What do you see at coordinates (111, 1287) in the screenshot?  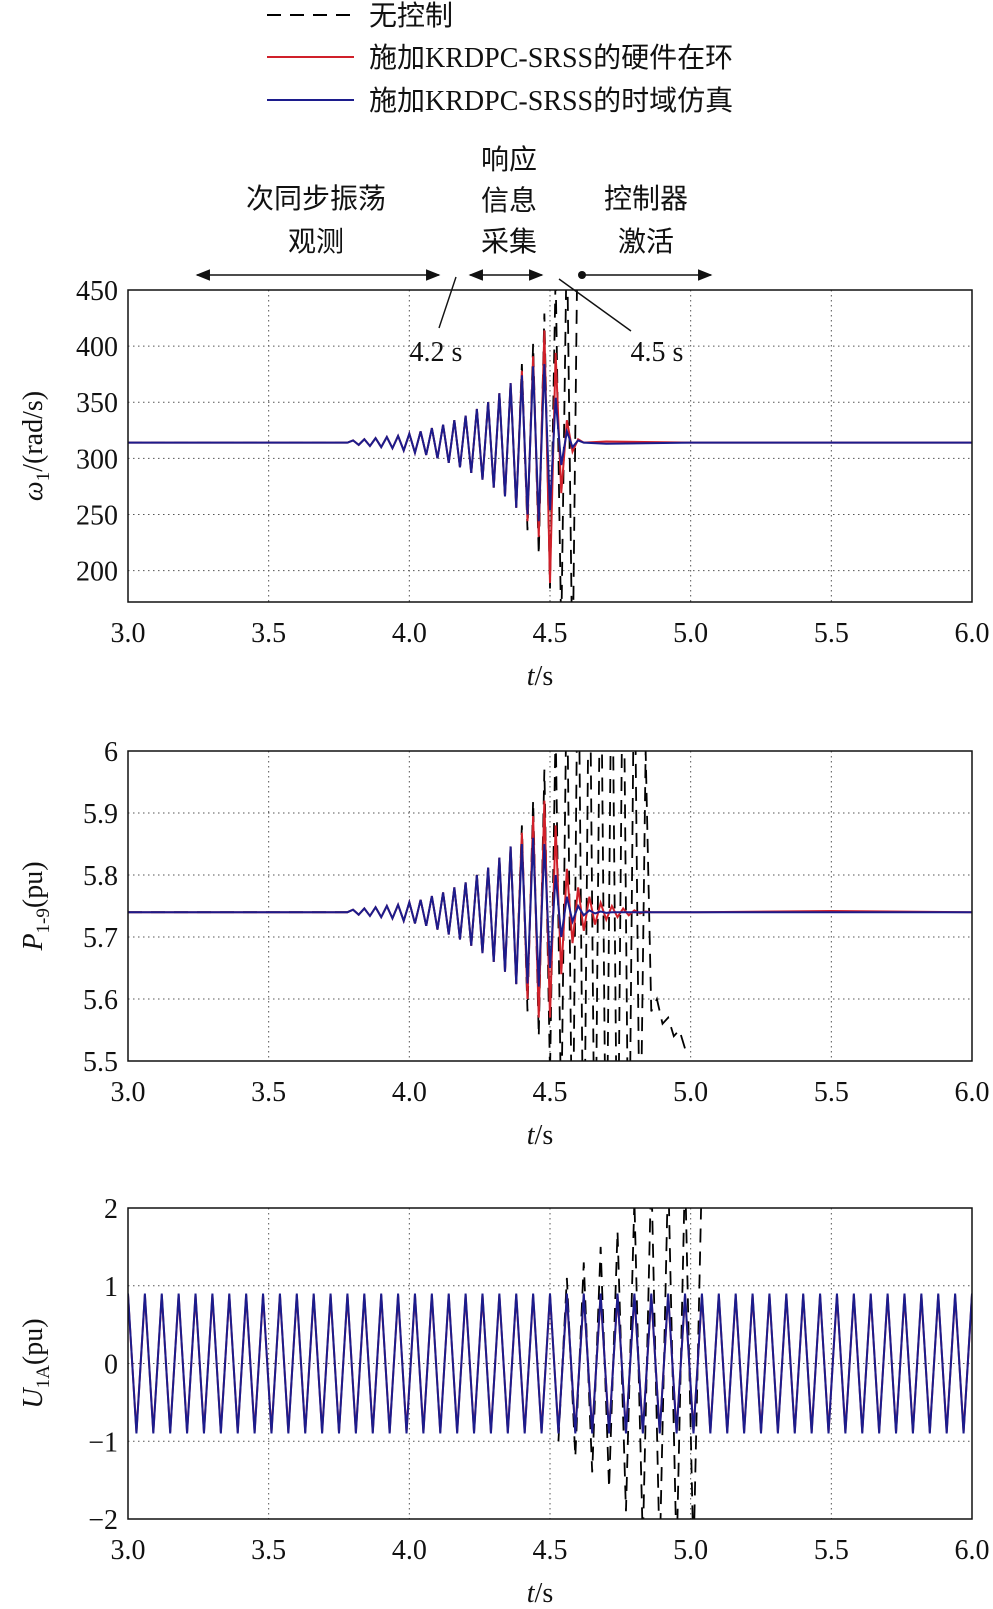 I see `y-tick-label: 1` at bounding box center [111, 1287].